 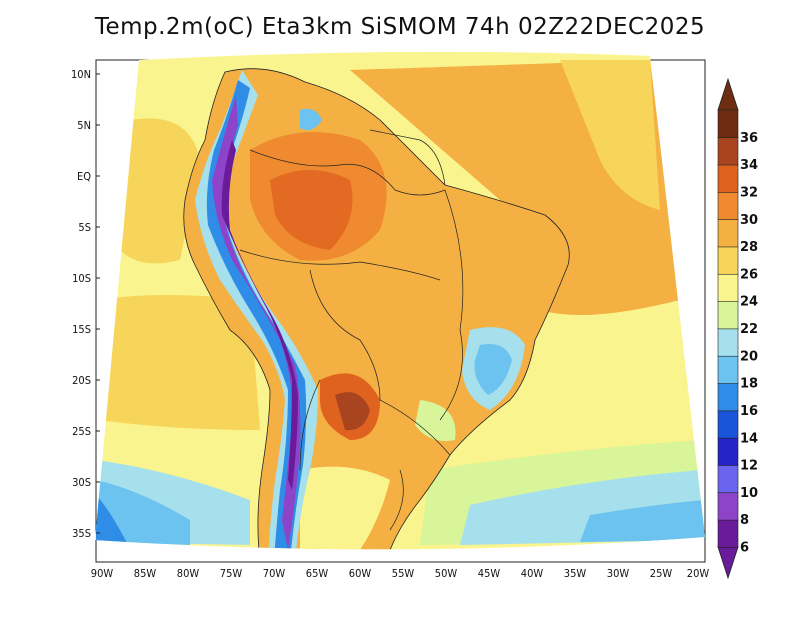 What do you see at coordinates (575, 573) in the screenshot?
I see `lon-label: 35W` at bounding box center [575, 573].